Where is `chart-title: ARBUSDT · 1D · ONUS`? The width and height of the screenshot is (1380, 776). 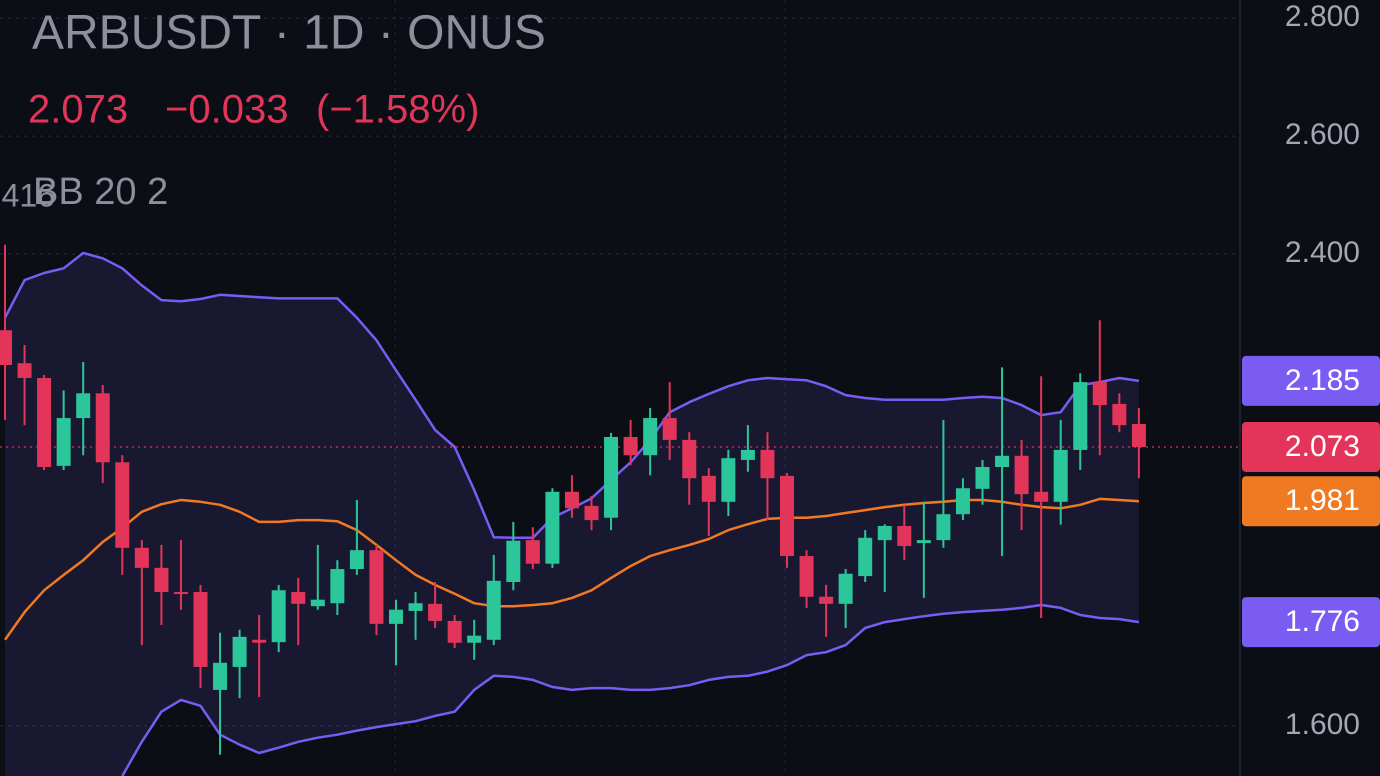 chart-title: ARBUSDT · 1D · ONUS is located at coordinates (289, 33).